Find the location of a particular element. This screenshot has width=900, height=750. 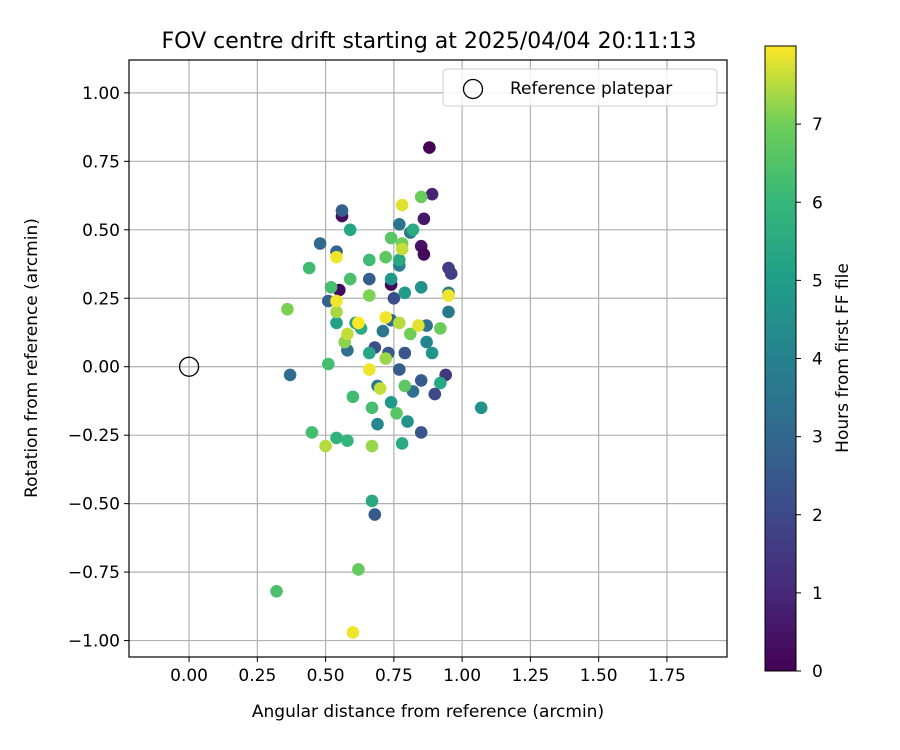

reference-marker-group is located at coordinates (189, 366).